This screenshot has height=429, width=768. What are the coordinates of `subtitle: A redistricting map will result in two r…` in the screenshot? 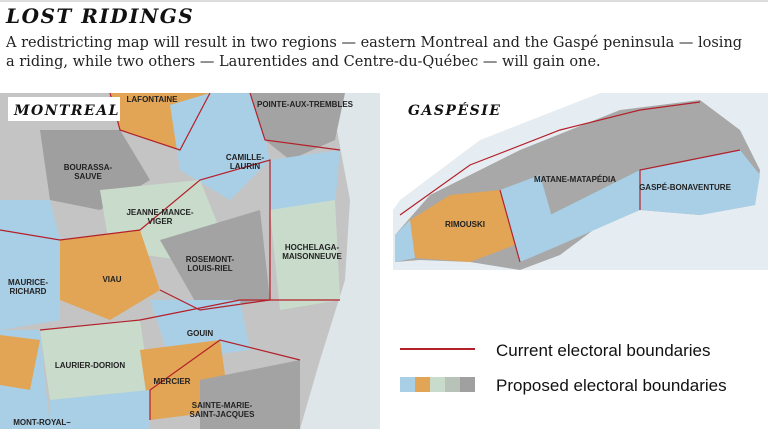 It's located at (374, 52).